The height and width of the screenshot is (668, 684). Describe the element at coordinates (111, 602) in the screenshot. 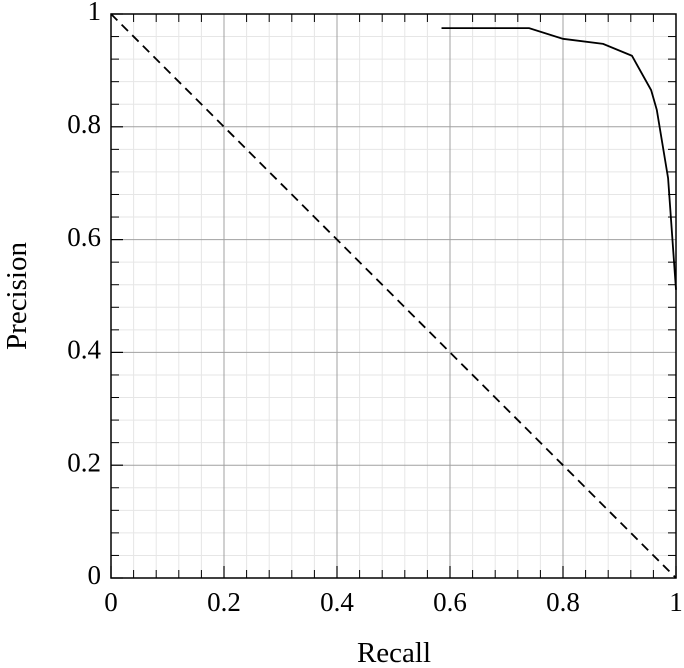

I see `x-tick-label: 0` at that location.